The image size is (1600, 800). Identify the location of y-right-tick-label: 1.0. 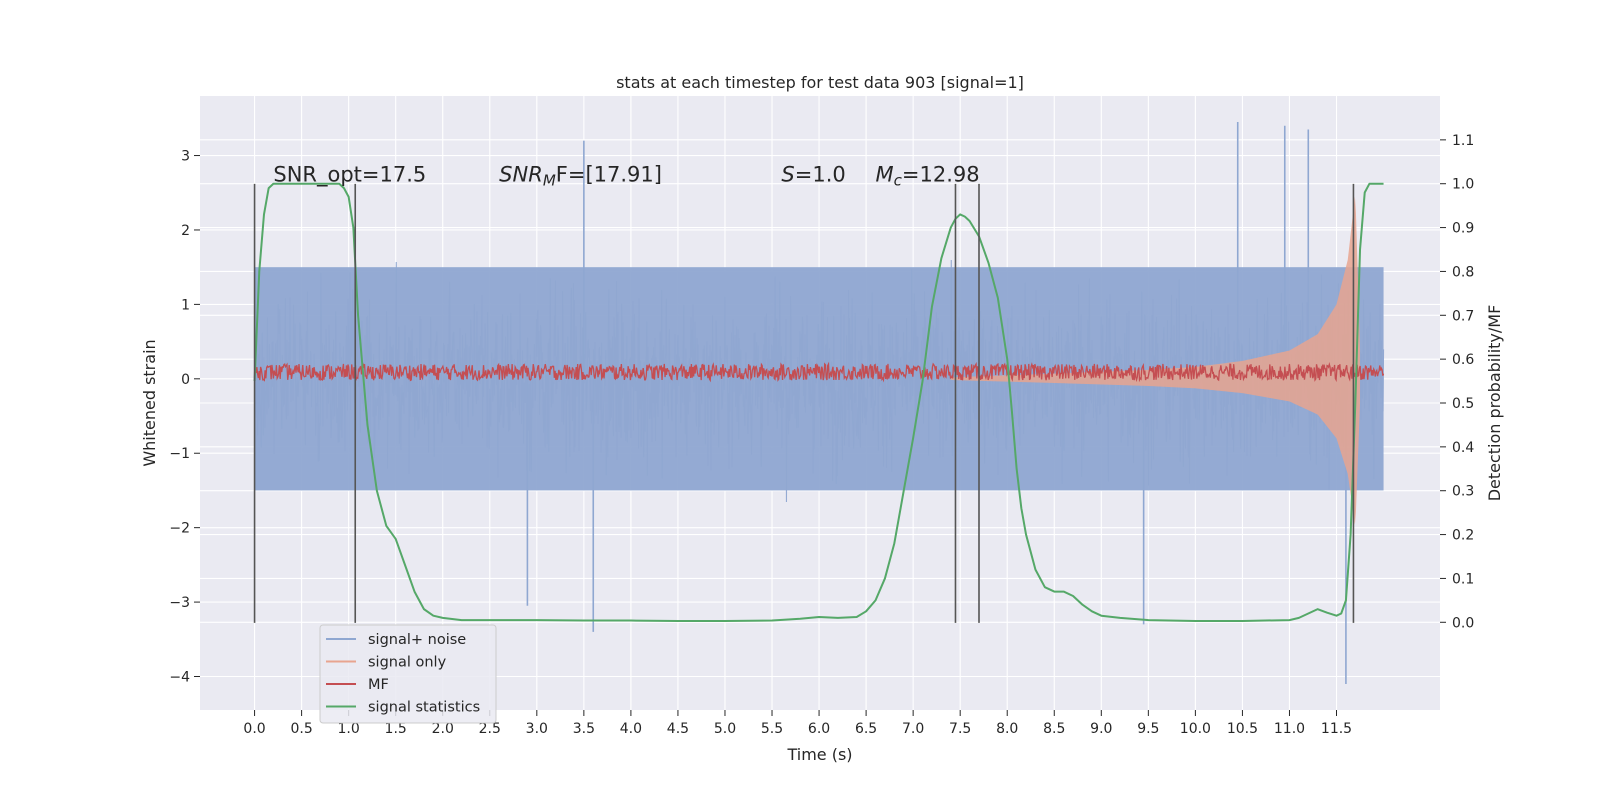
(1463, 185).